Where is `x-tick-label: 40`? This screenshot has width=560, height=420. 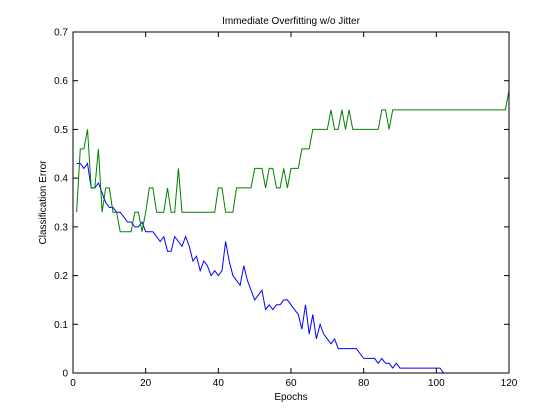 x-tick-label: 40 is located at coordinates (219, 383).